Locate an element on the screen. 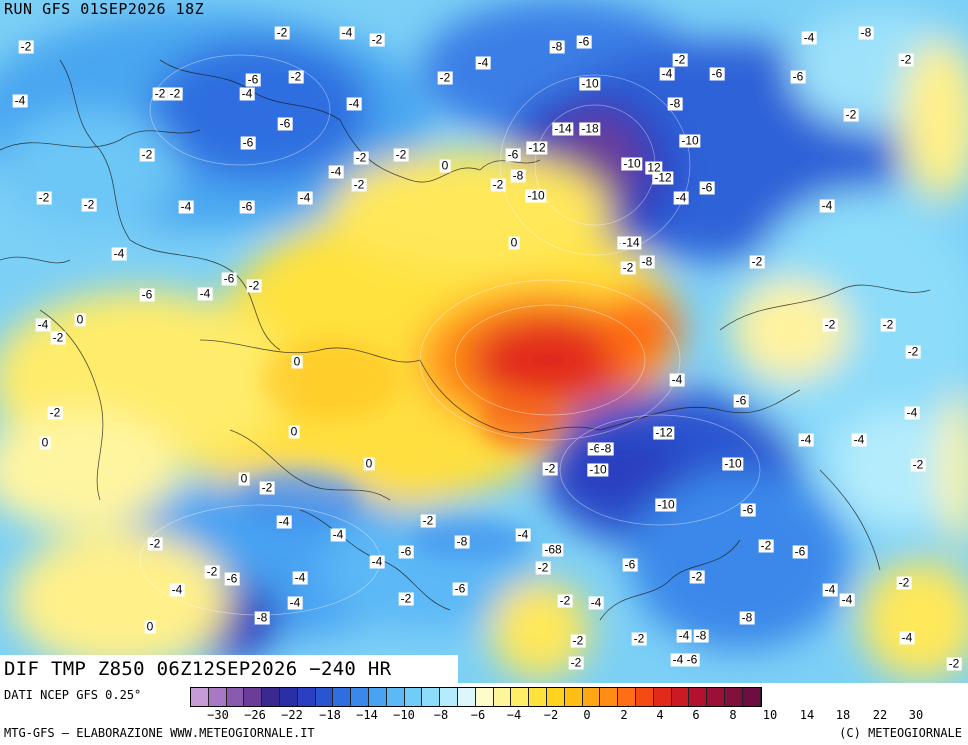 Image resolution: width=968 pixels, height=745 pixels. legend-tick-label: −26 is located at coordinates (255, 715).